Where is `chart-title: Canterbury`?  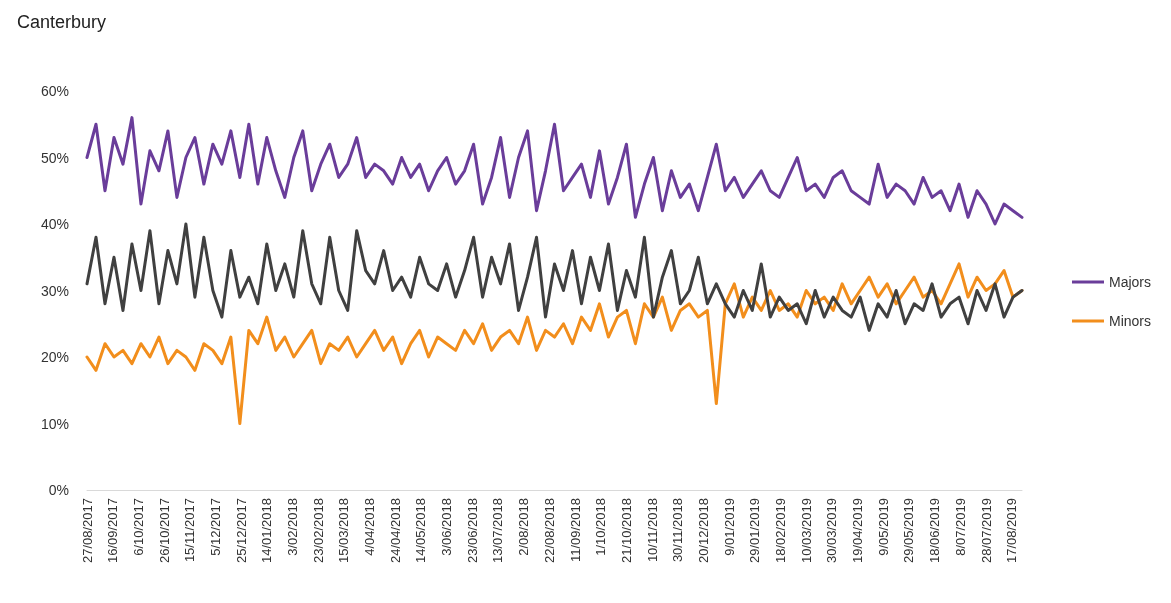 chart-title: Canterbury is located at coordinates (62, 22).